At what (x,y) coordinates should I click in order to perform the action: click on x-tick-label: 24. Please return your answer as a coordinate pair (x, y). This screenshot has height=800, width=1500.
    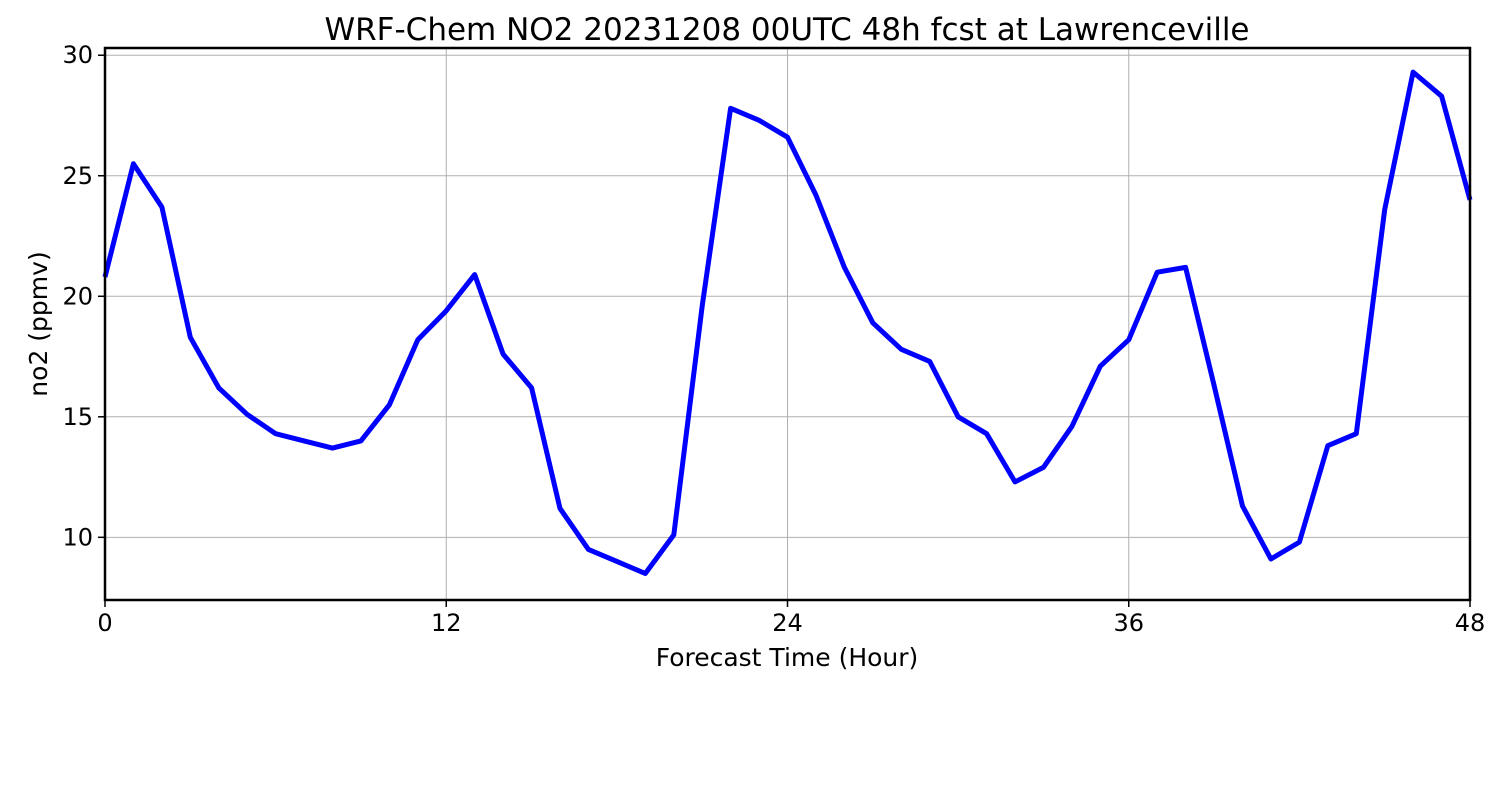
    Looking at the image, I should click on (787, 623).